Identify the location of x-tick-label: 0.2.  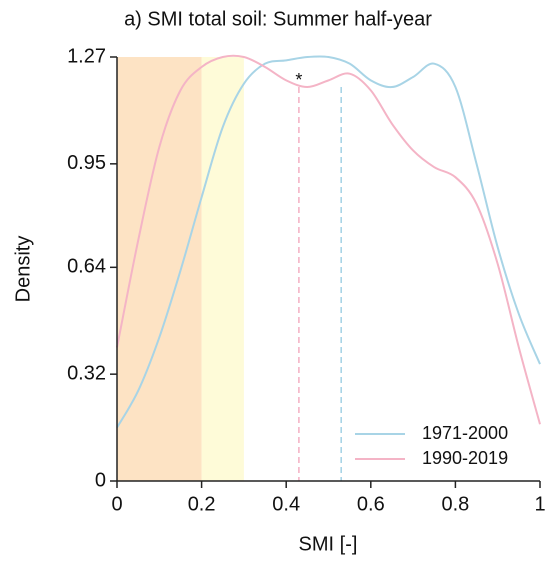
(202, 504).